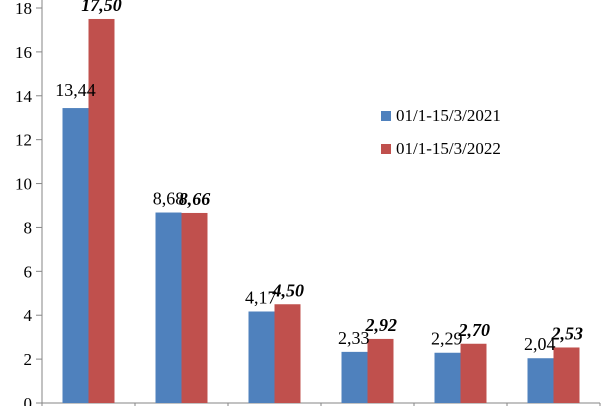  What do you see at coordinates (24, 96) in the screenshot?
I see `y-tick-label: 14` at bounding box center [24, 96].